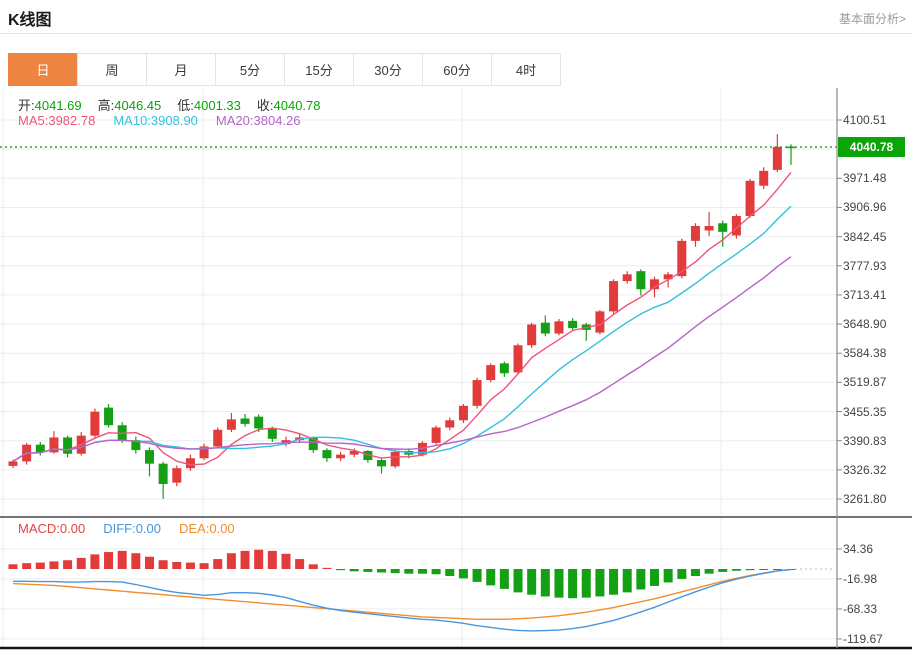  I want to click on tab-4时: 4时, so click(526, 69).